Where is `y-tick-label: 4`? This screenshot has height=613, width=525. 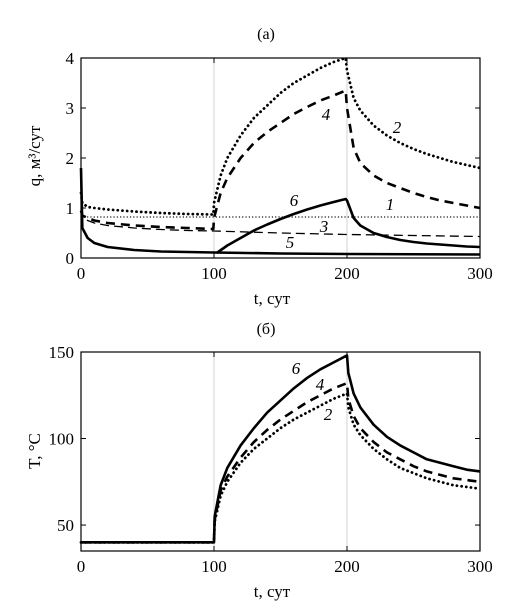
y-tick-label: 4 is located at coordinates (70, 58).